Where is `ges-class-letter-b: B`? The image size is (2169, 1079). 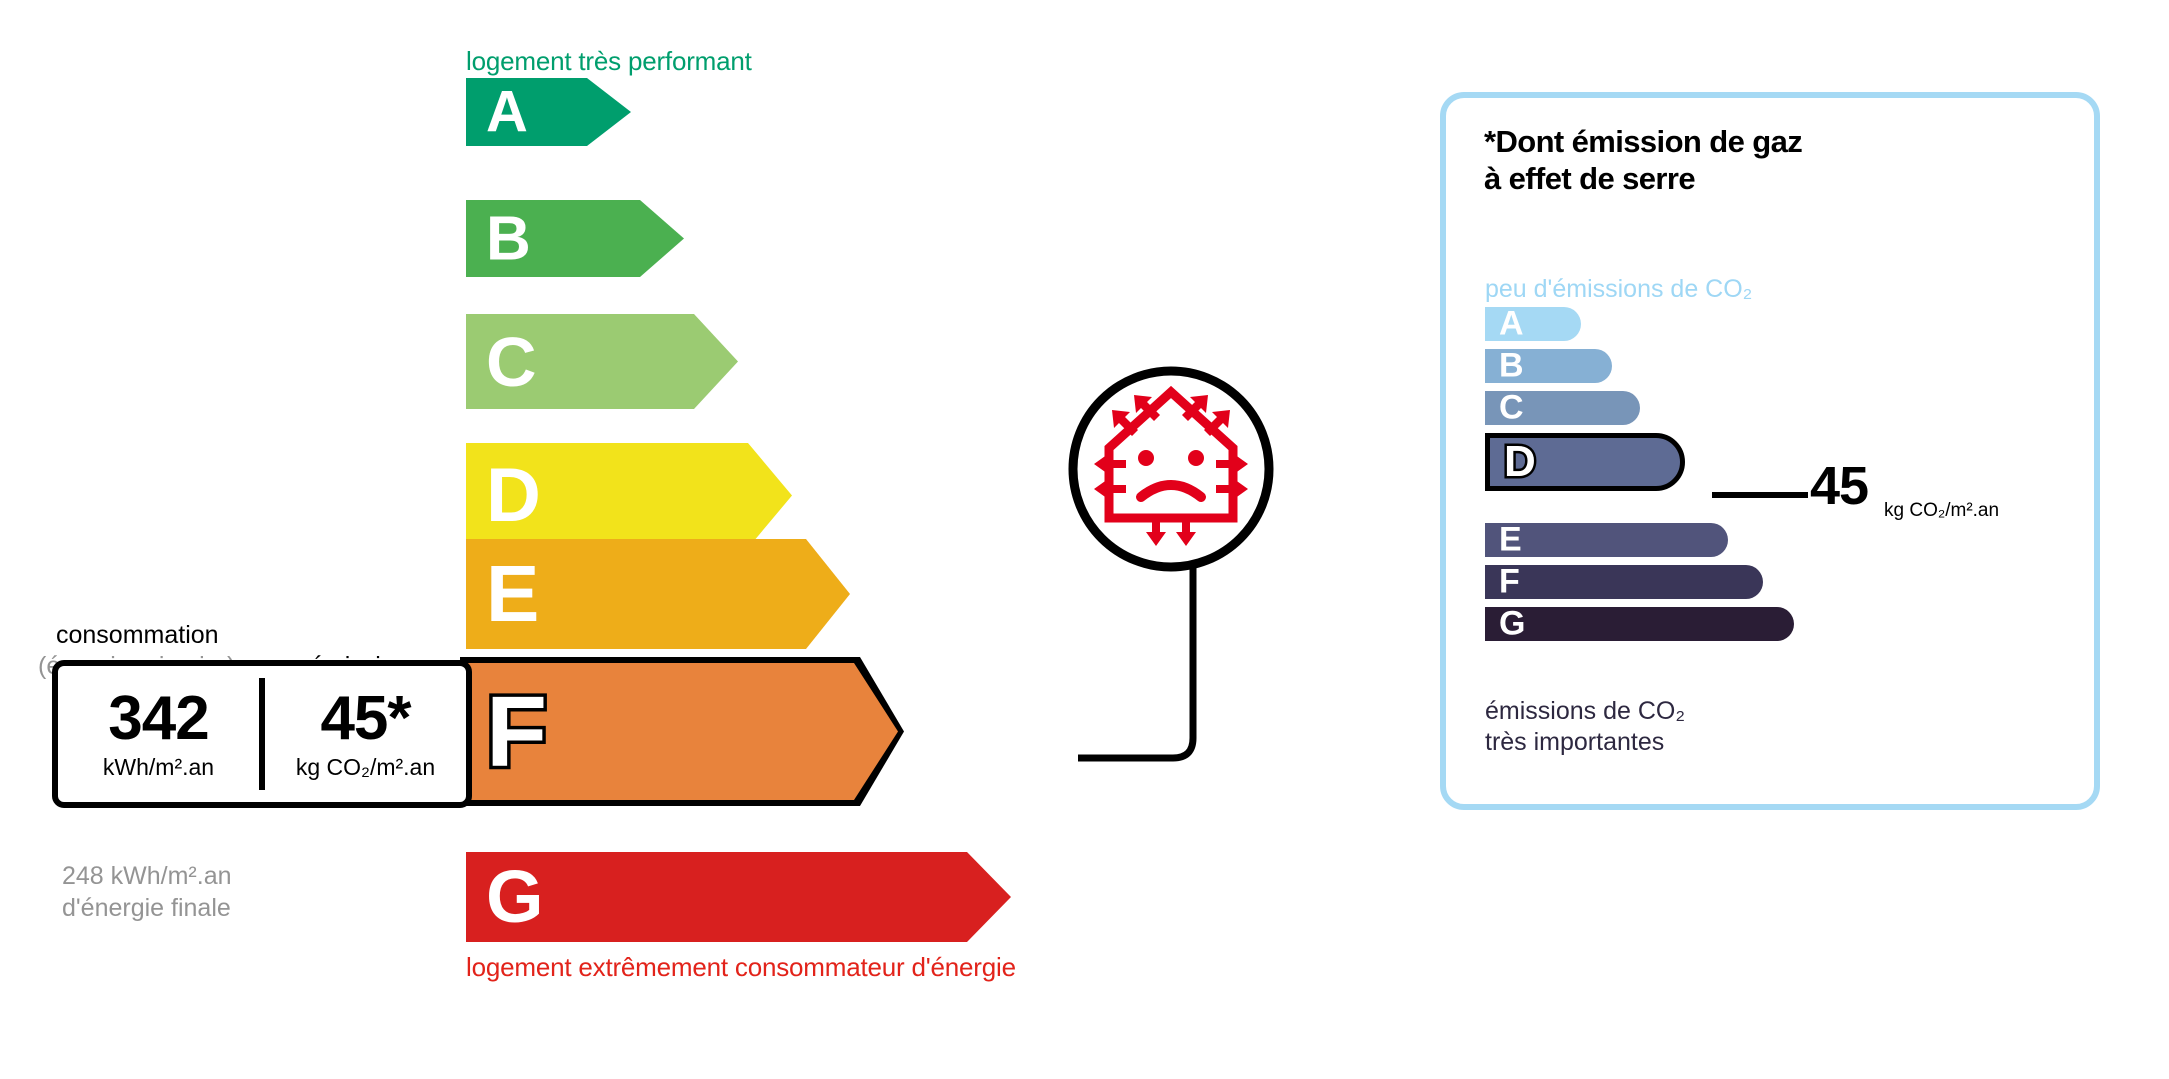
ges-class-letter-b: B is located at coordinates (1511, 365).